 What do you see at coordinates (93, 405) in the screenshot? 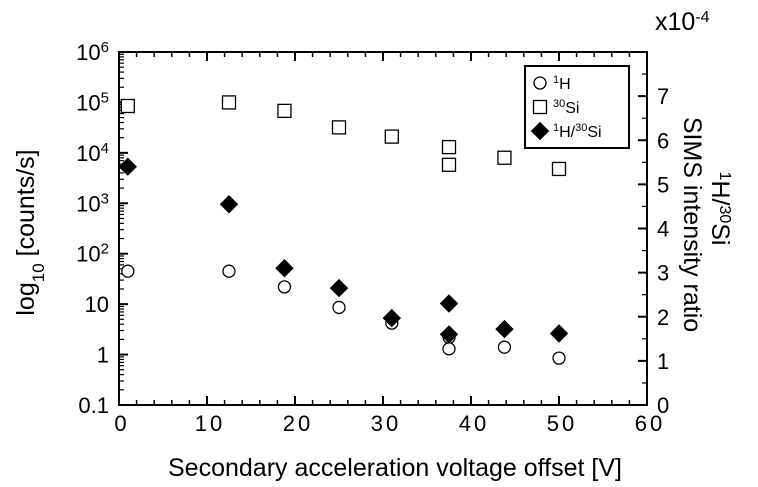
I see `y-left-tick-label: 0.1` at bounding box center [93, 405].